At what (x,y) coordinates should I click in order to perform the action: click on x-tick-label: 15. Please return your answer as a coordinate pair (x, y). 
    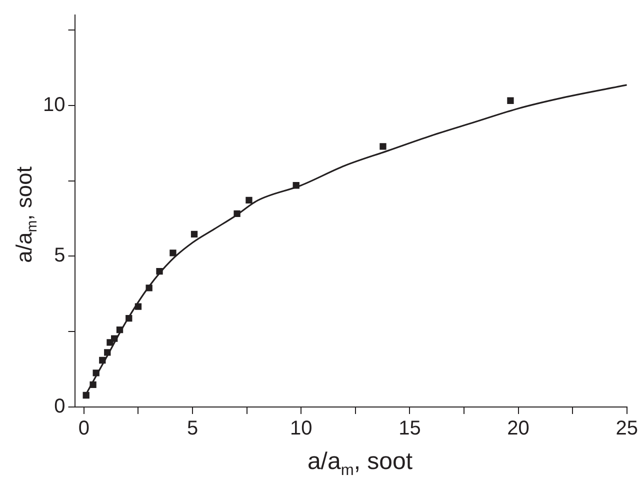
    Looking at the image, I should click on (409, 429).